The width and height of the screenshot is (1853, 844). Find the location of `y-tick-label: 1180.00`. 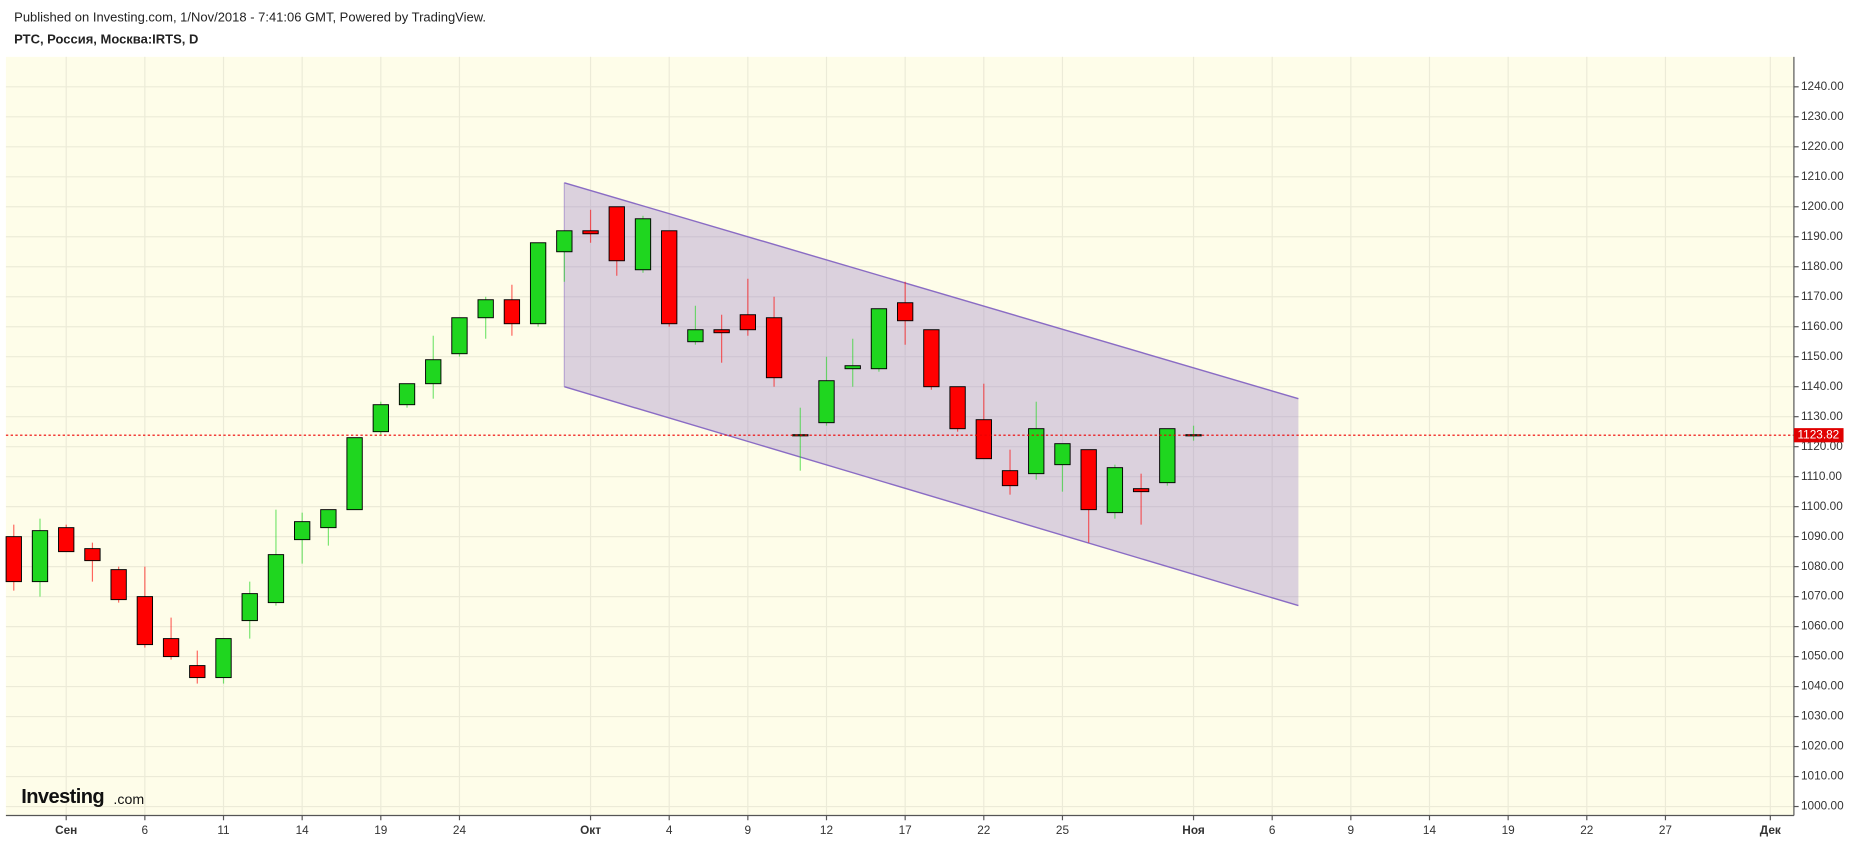

y-tick-label: 1180.00 is located at coordinates (1822, 266).